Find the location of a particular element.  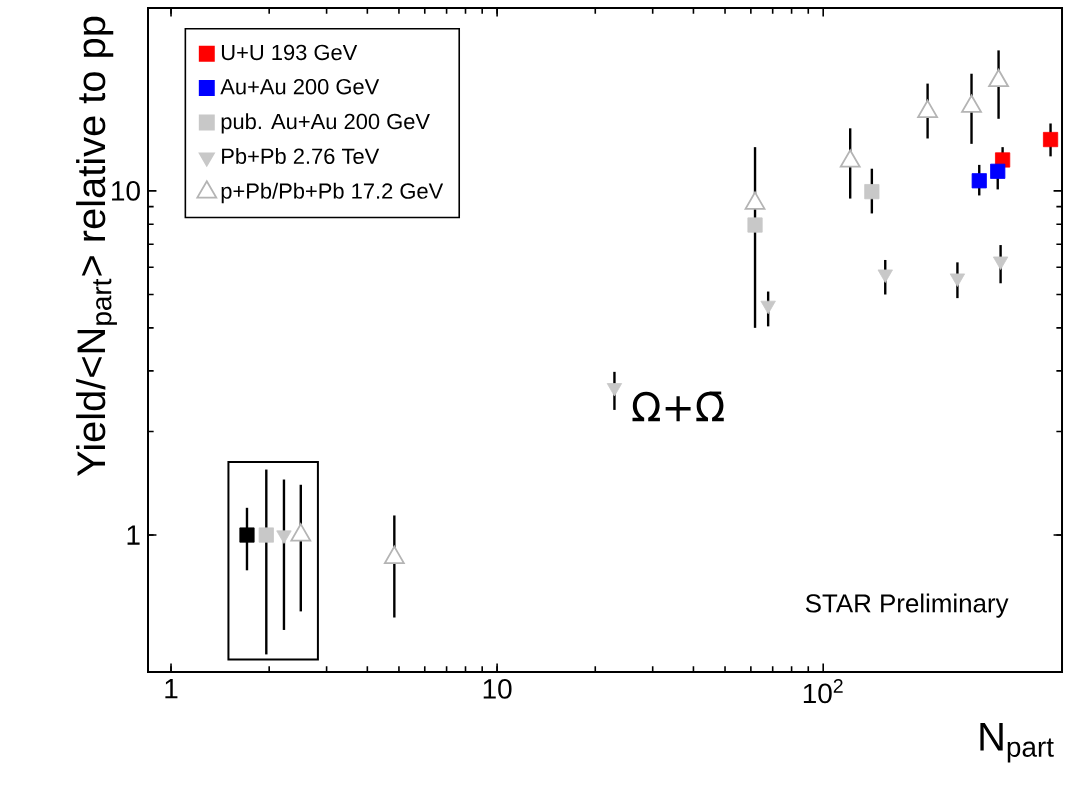

legend-label: pub. Au+Au 200 GeV is located at coordinates (325, 123).